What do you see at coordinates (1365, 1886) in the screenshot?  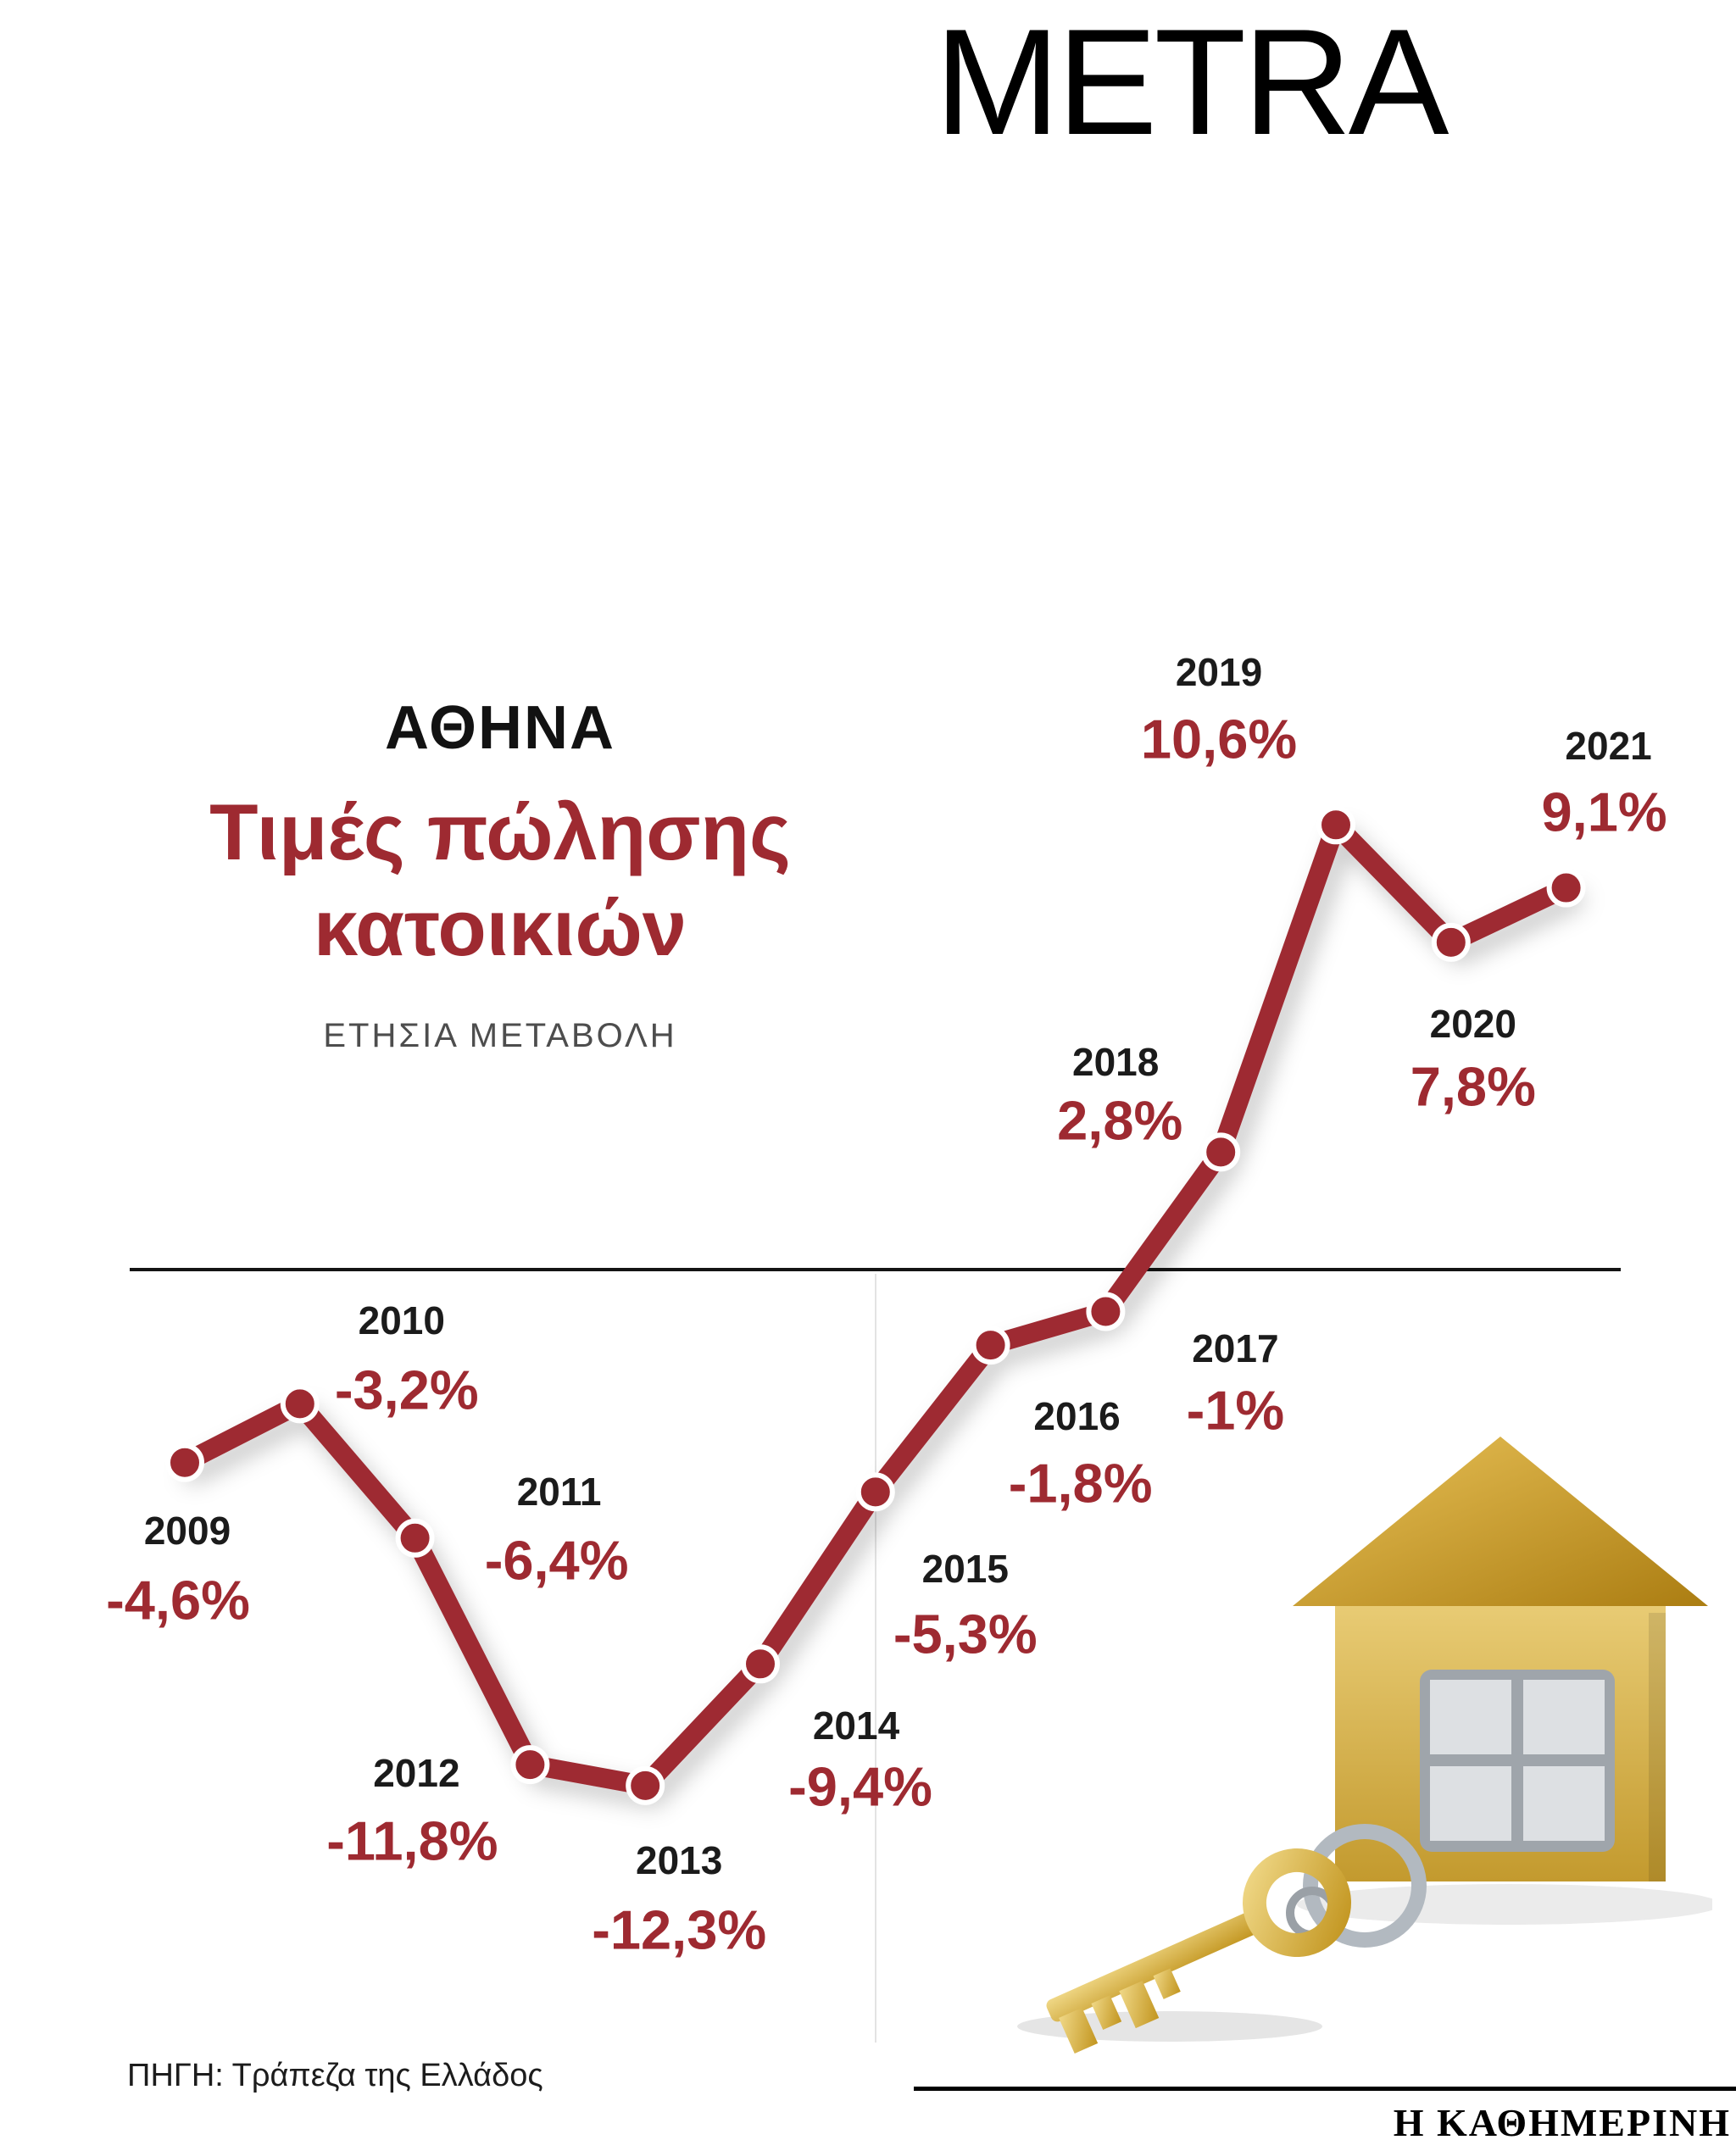 I see `keyring-icon` at bounding box center [1365, 1886].